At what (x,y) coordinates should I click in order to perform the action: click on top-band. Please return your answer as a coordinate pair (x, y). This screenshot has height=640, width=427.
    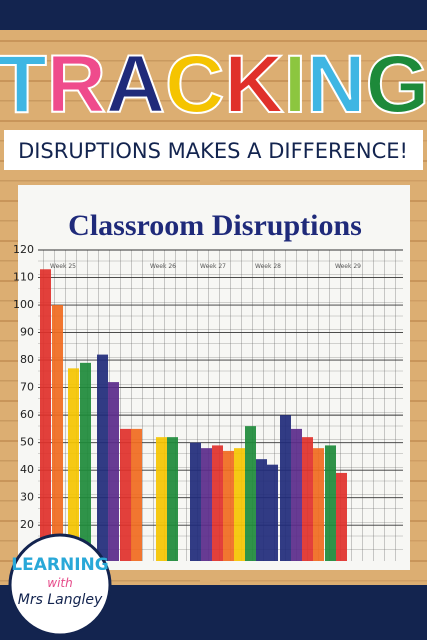
    Looking at the image, I should click on (213, 15).